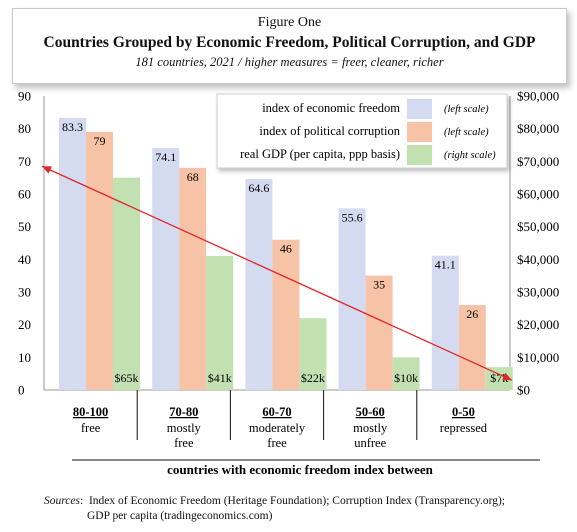 The width and height of the screenshot is (577, 532). I want to click on sources-colon: :, so click(81, 501).